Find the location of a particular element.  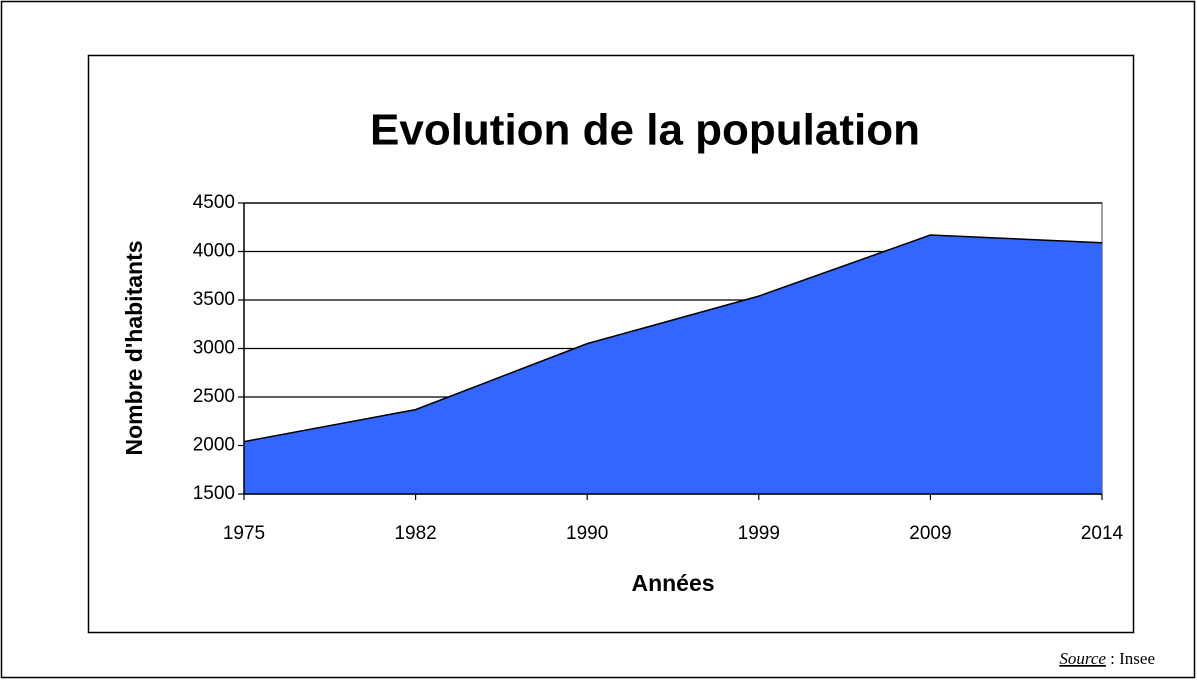

y-axis-title: Nombre d'habitants is located at coordinates (134, 347).